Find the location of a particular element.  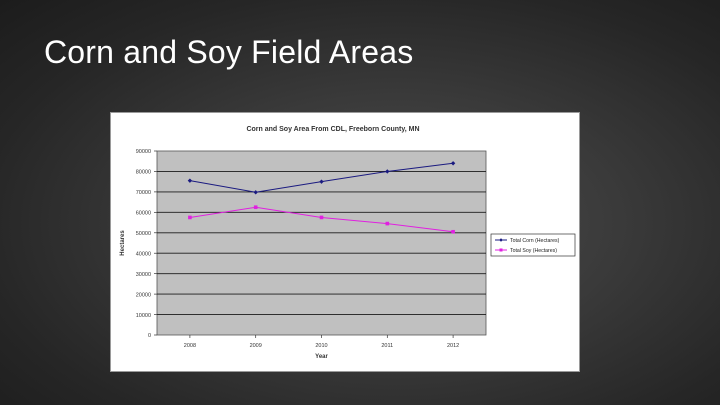

legend-marker-soy is located at coordinates (501, 250).